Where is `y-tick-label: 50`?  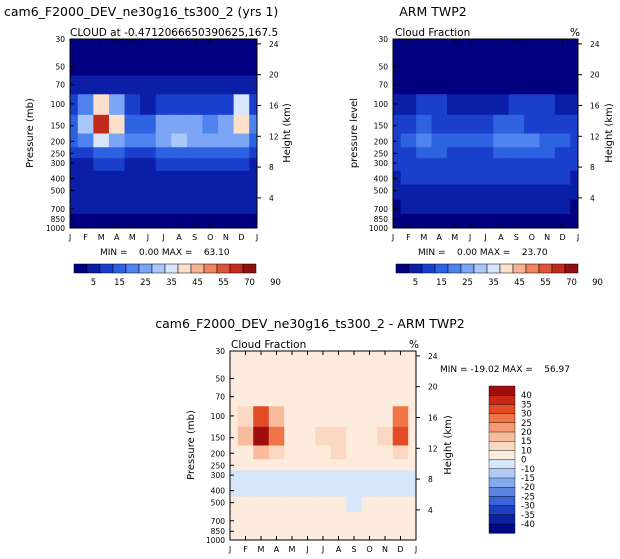 y-tick-label: 50 is located at coordinates (60, 67).